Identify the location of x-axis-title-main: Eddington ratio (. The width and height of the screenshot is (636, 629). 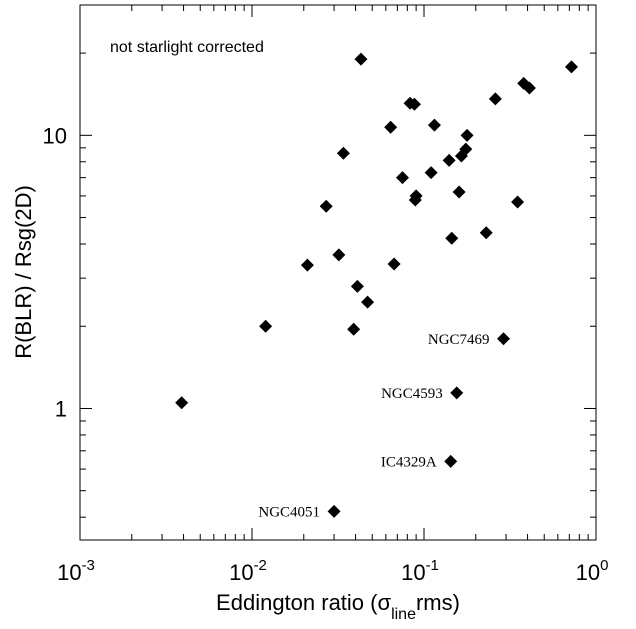
(297, 602).